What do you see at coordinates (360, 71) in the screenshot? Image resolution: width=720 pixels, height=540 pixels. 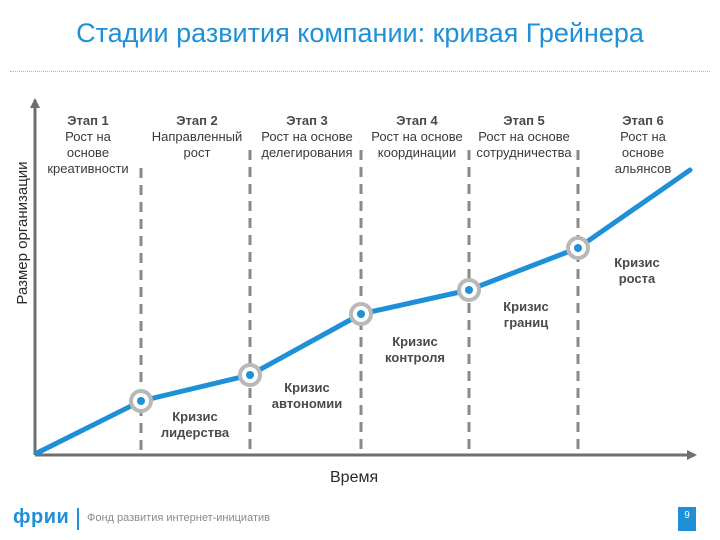 I see `title-divider` at bounding box center [360, 71].